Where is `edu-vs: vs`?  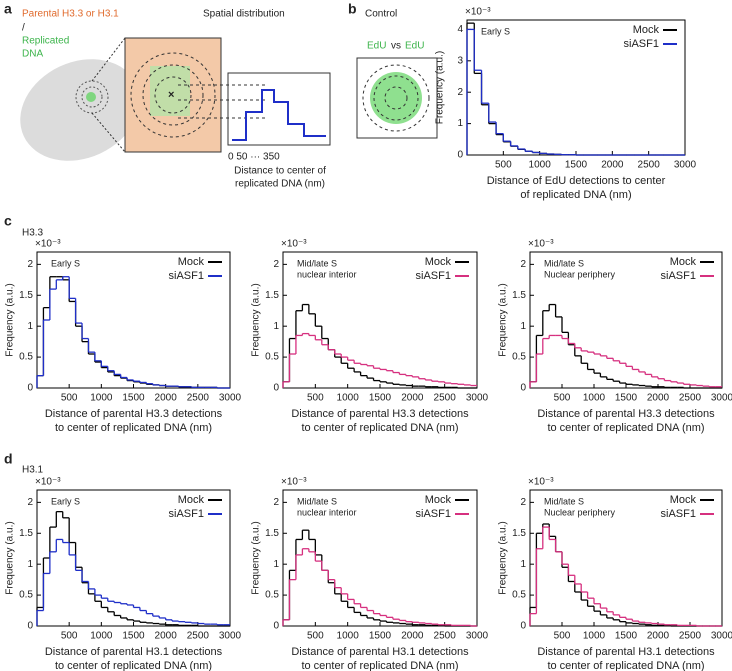 edu-vs: vs is located at coordinates (396, 46).